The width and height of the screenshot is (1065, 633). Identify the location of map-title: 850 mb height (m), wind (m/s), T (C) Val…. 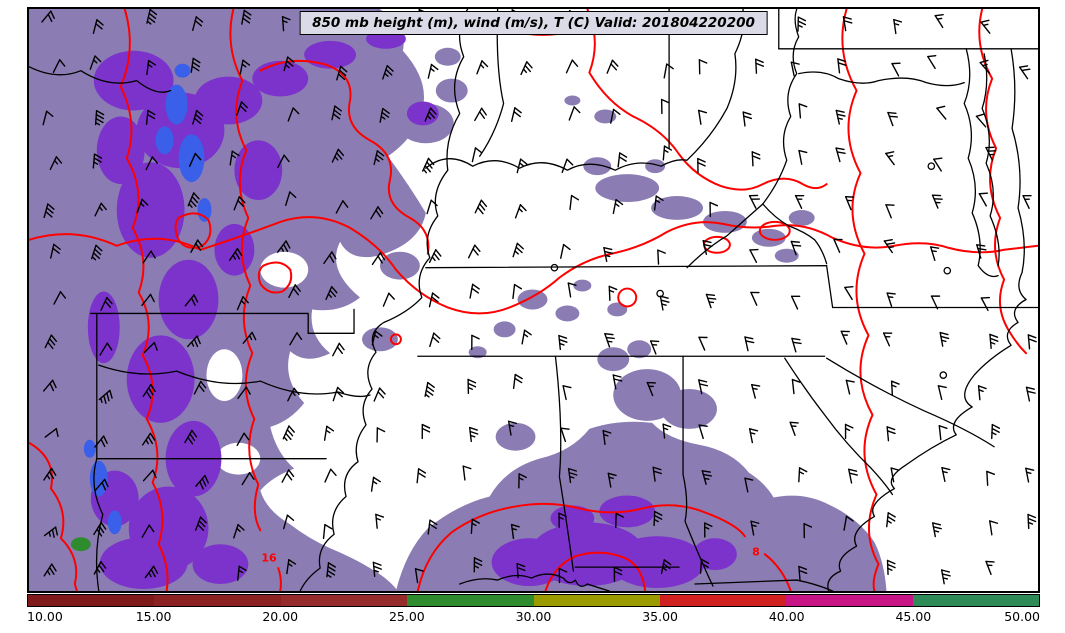
(533, 23).